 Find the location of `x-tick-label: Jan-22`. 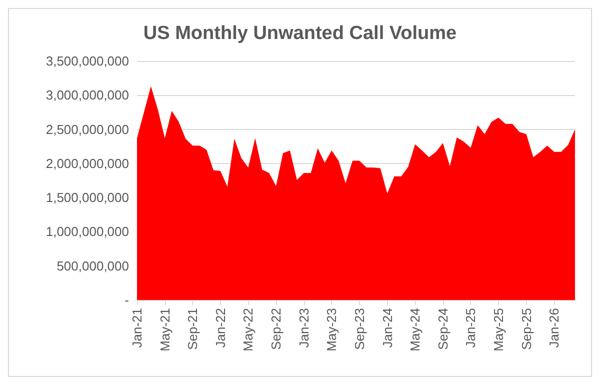

x-tick-label: Jan-22 is located at coordinates (220, 328).